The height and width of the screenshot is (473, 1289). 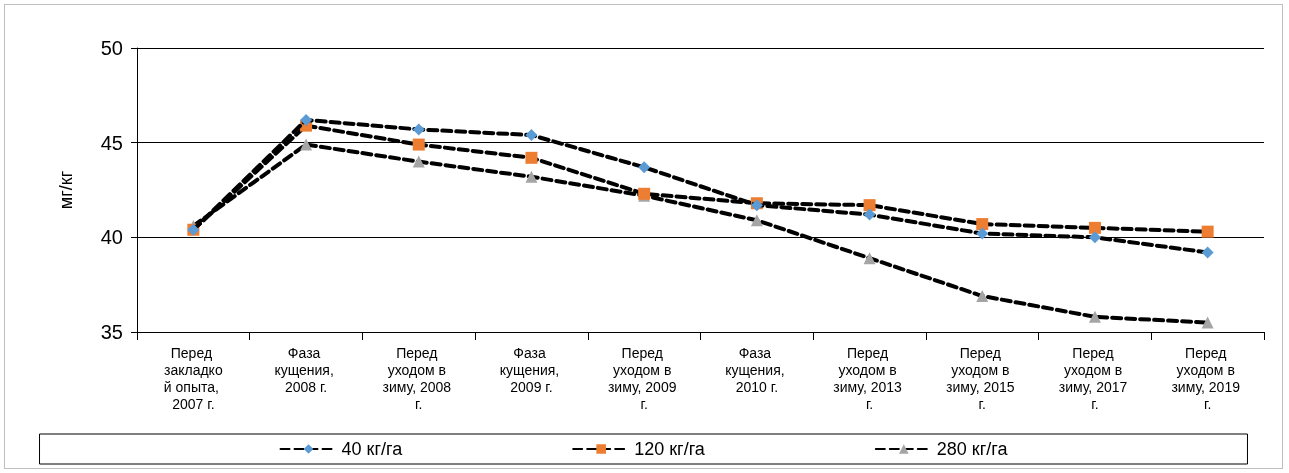 I want to click on y-tick-label: 40, so click(x=111, y=237).